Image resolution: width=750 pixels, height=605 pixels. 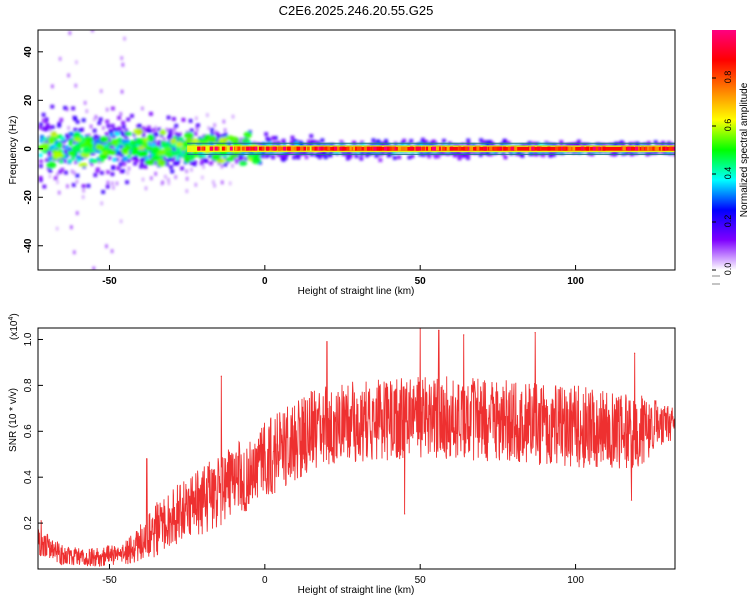 I want to click on x-tick-label: 100, so click(x=575, y=580).